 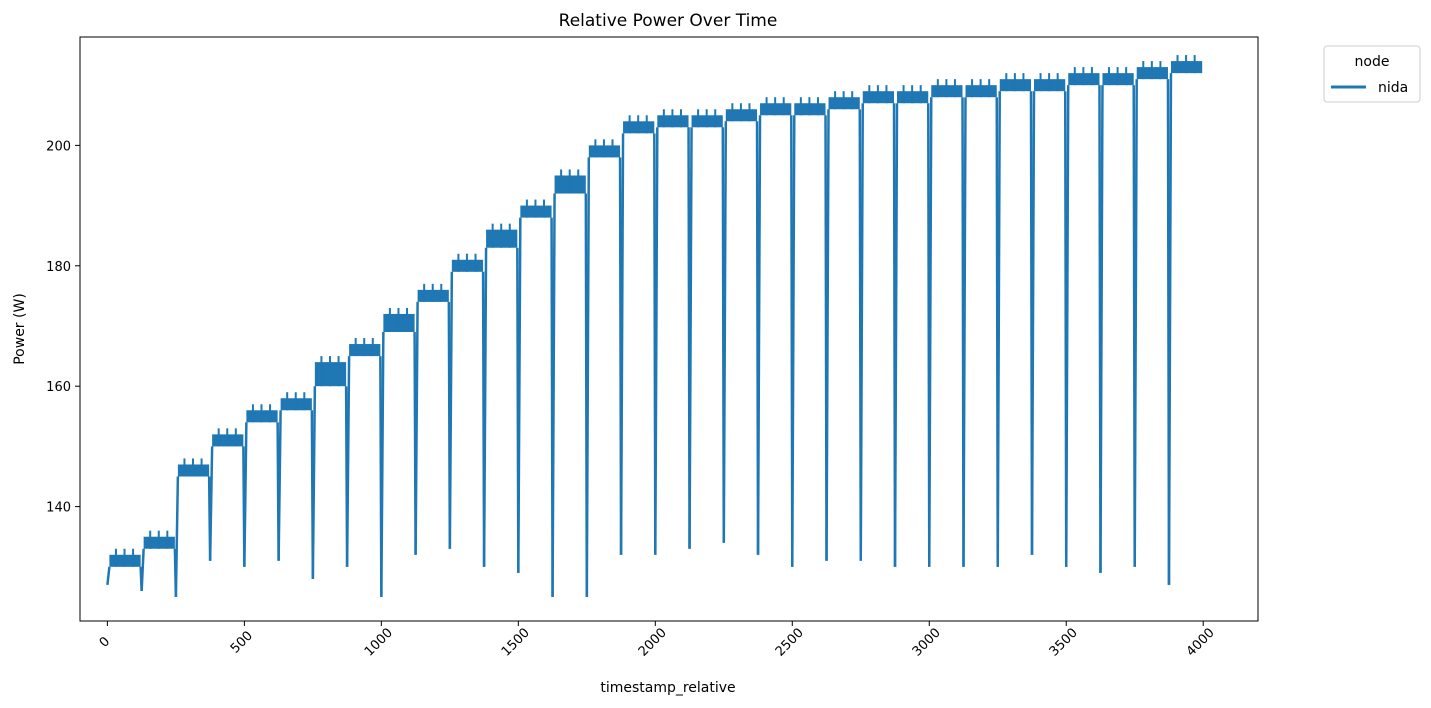 I want to click on y-tick-label: 180, so click(x=58, y=267).